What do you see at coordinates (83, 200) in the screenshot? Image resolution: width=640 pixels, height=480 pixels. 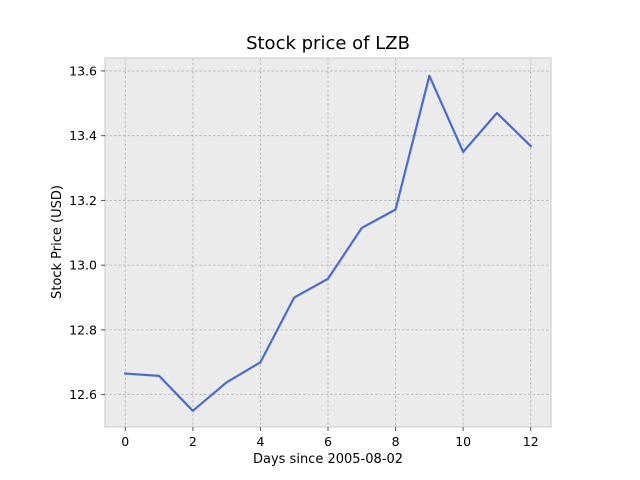 I see `y-tick-label: 13.2` at bounding box center [83, 200].